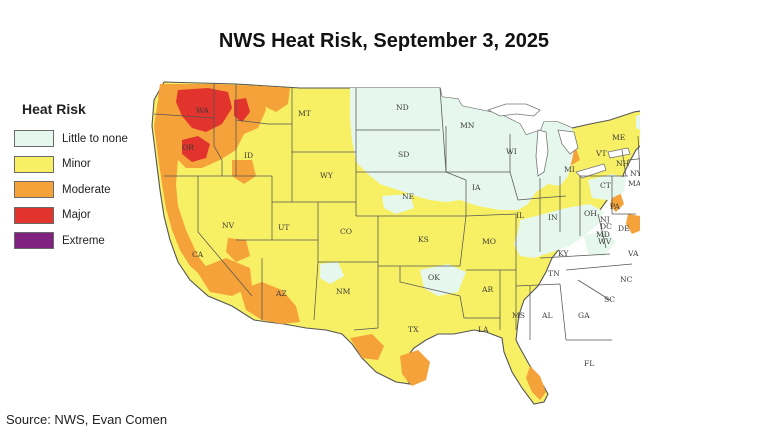  Describe the element at coordinates (511, 151) in the screenshot. I see `state-label-wi: WI` at that location.